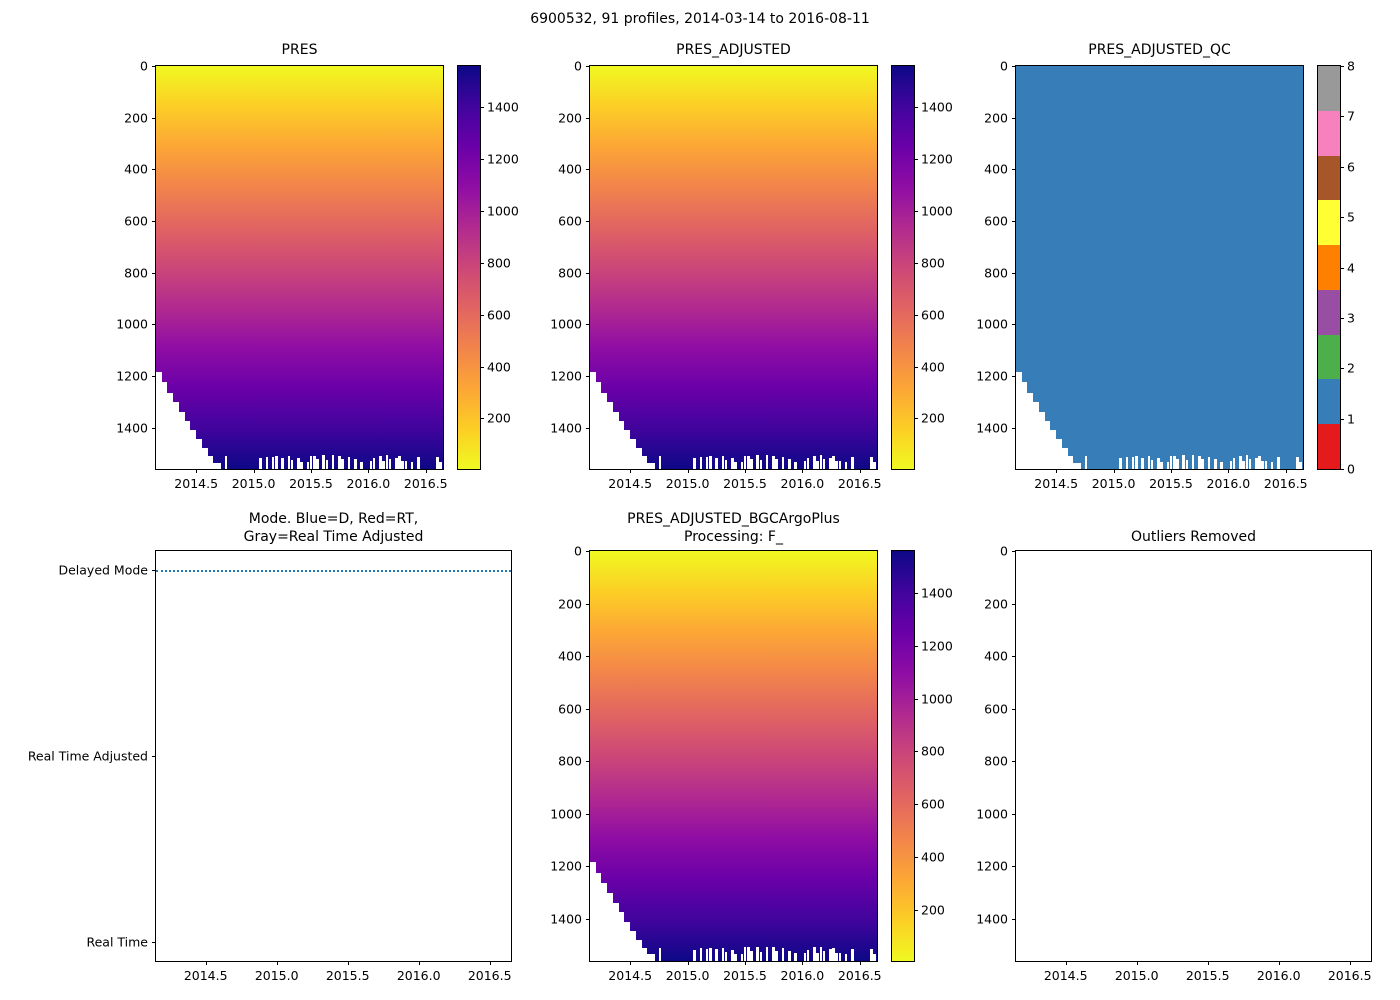 This screenshot has width=1400, height=1000. I want to click on colorbar-tick-label: 1000, so click(503, 211).